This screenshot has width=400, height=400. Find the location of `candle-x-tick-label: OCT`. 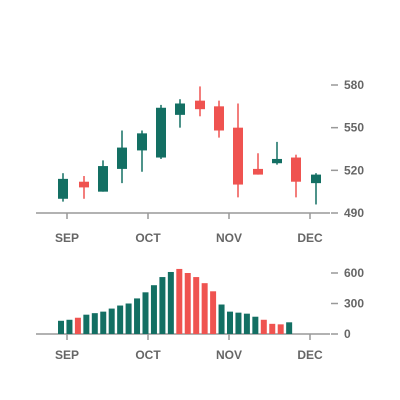

candle-x-tick-label: OCT is located at coordinates (148, 238).